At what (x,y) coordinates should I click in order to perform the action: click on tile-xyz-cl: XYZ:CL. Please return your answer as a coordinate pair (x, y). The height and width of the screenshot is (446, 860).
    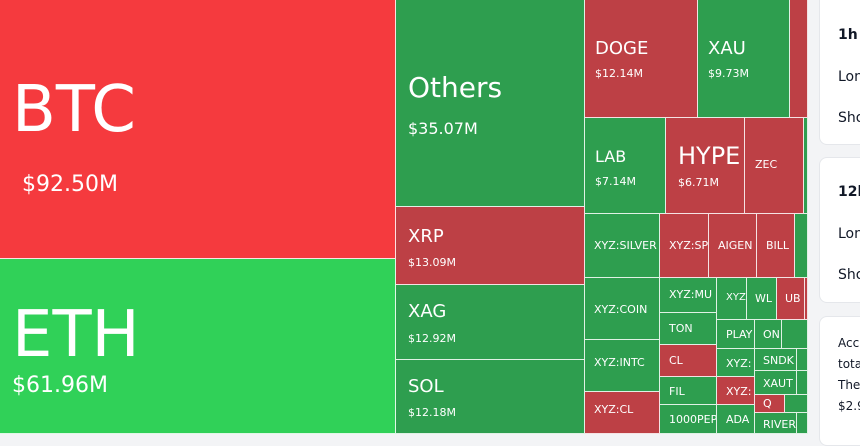
    Looking at the image, I should click on (622, 413).